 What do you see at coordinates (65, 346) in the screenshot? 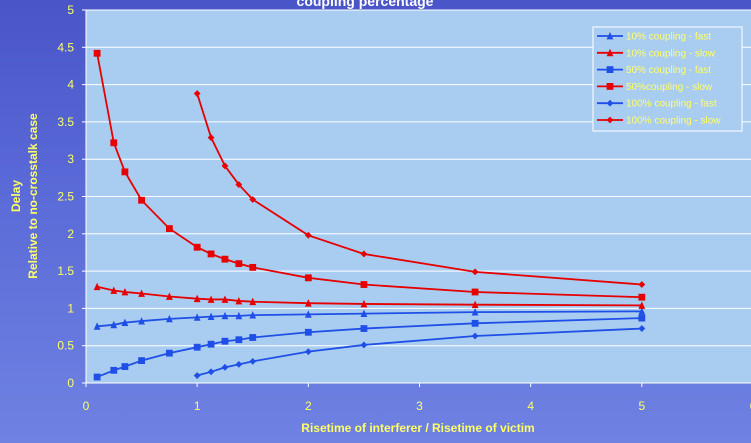
I see `y-tick-label: 0.5` at bounding box center [65, 346].